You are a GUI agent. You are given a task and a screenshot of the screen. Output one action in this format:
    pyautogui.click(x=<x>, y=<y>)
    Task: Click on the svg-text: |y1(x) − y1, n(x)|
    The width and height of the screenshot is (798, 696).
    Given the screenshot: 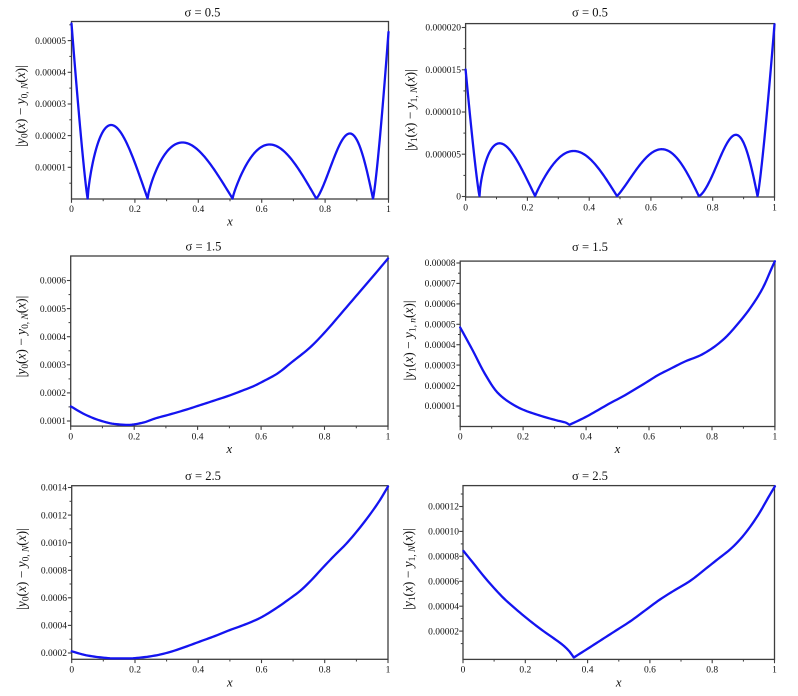 What is the action you would take?
    pyautogui.click(x=410, y=340)
    